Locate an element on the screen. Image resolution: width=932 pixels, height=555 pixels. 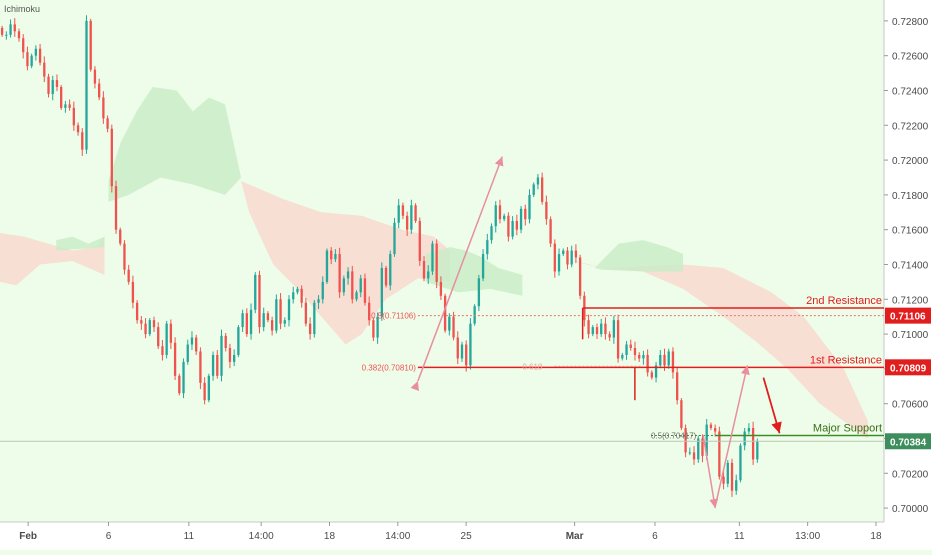
time-tick-label: Feb is located at coordinates (28, 536).